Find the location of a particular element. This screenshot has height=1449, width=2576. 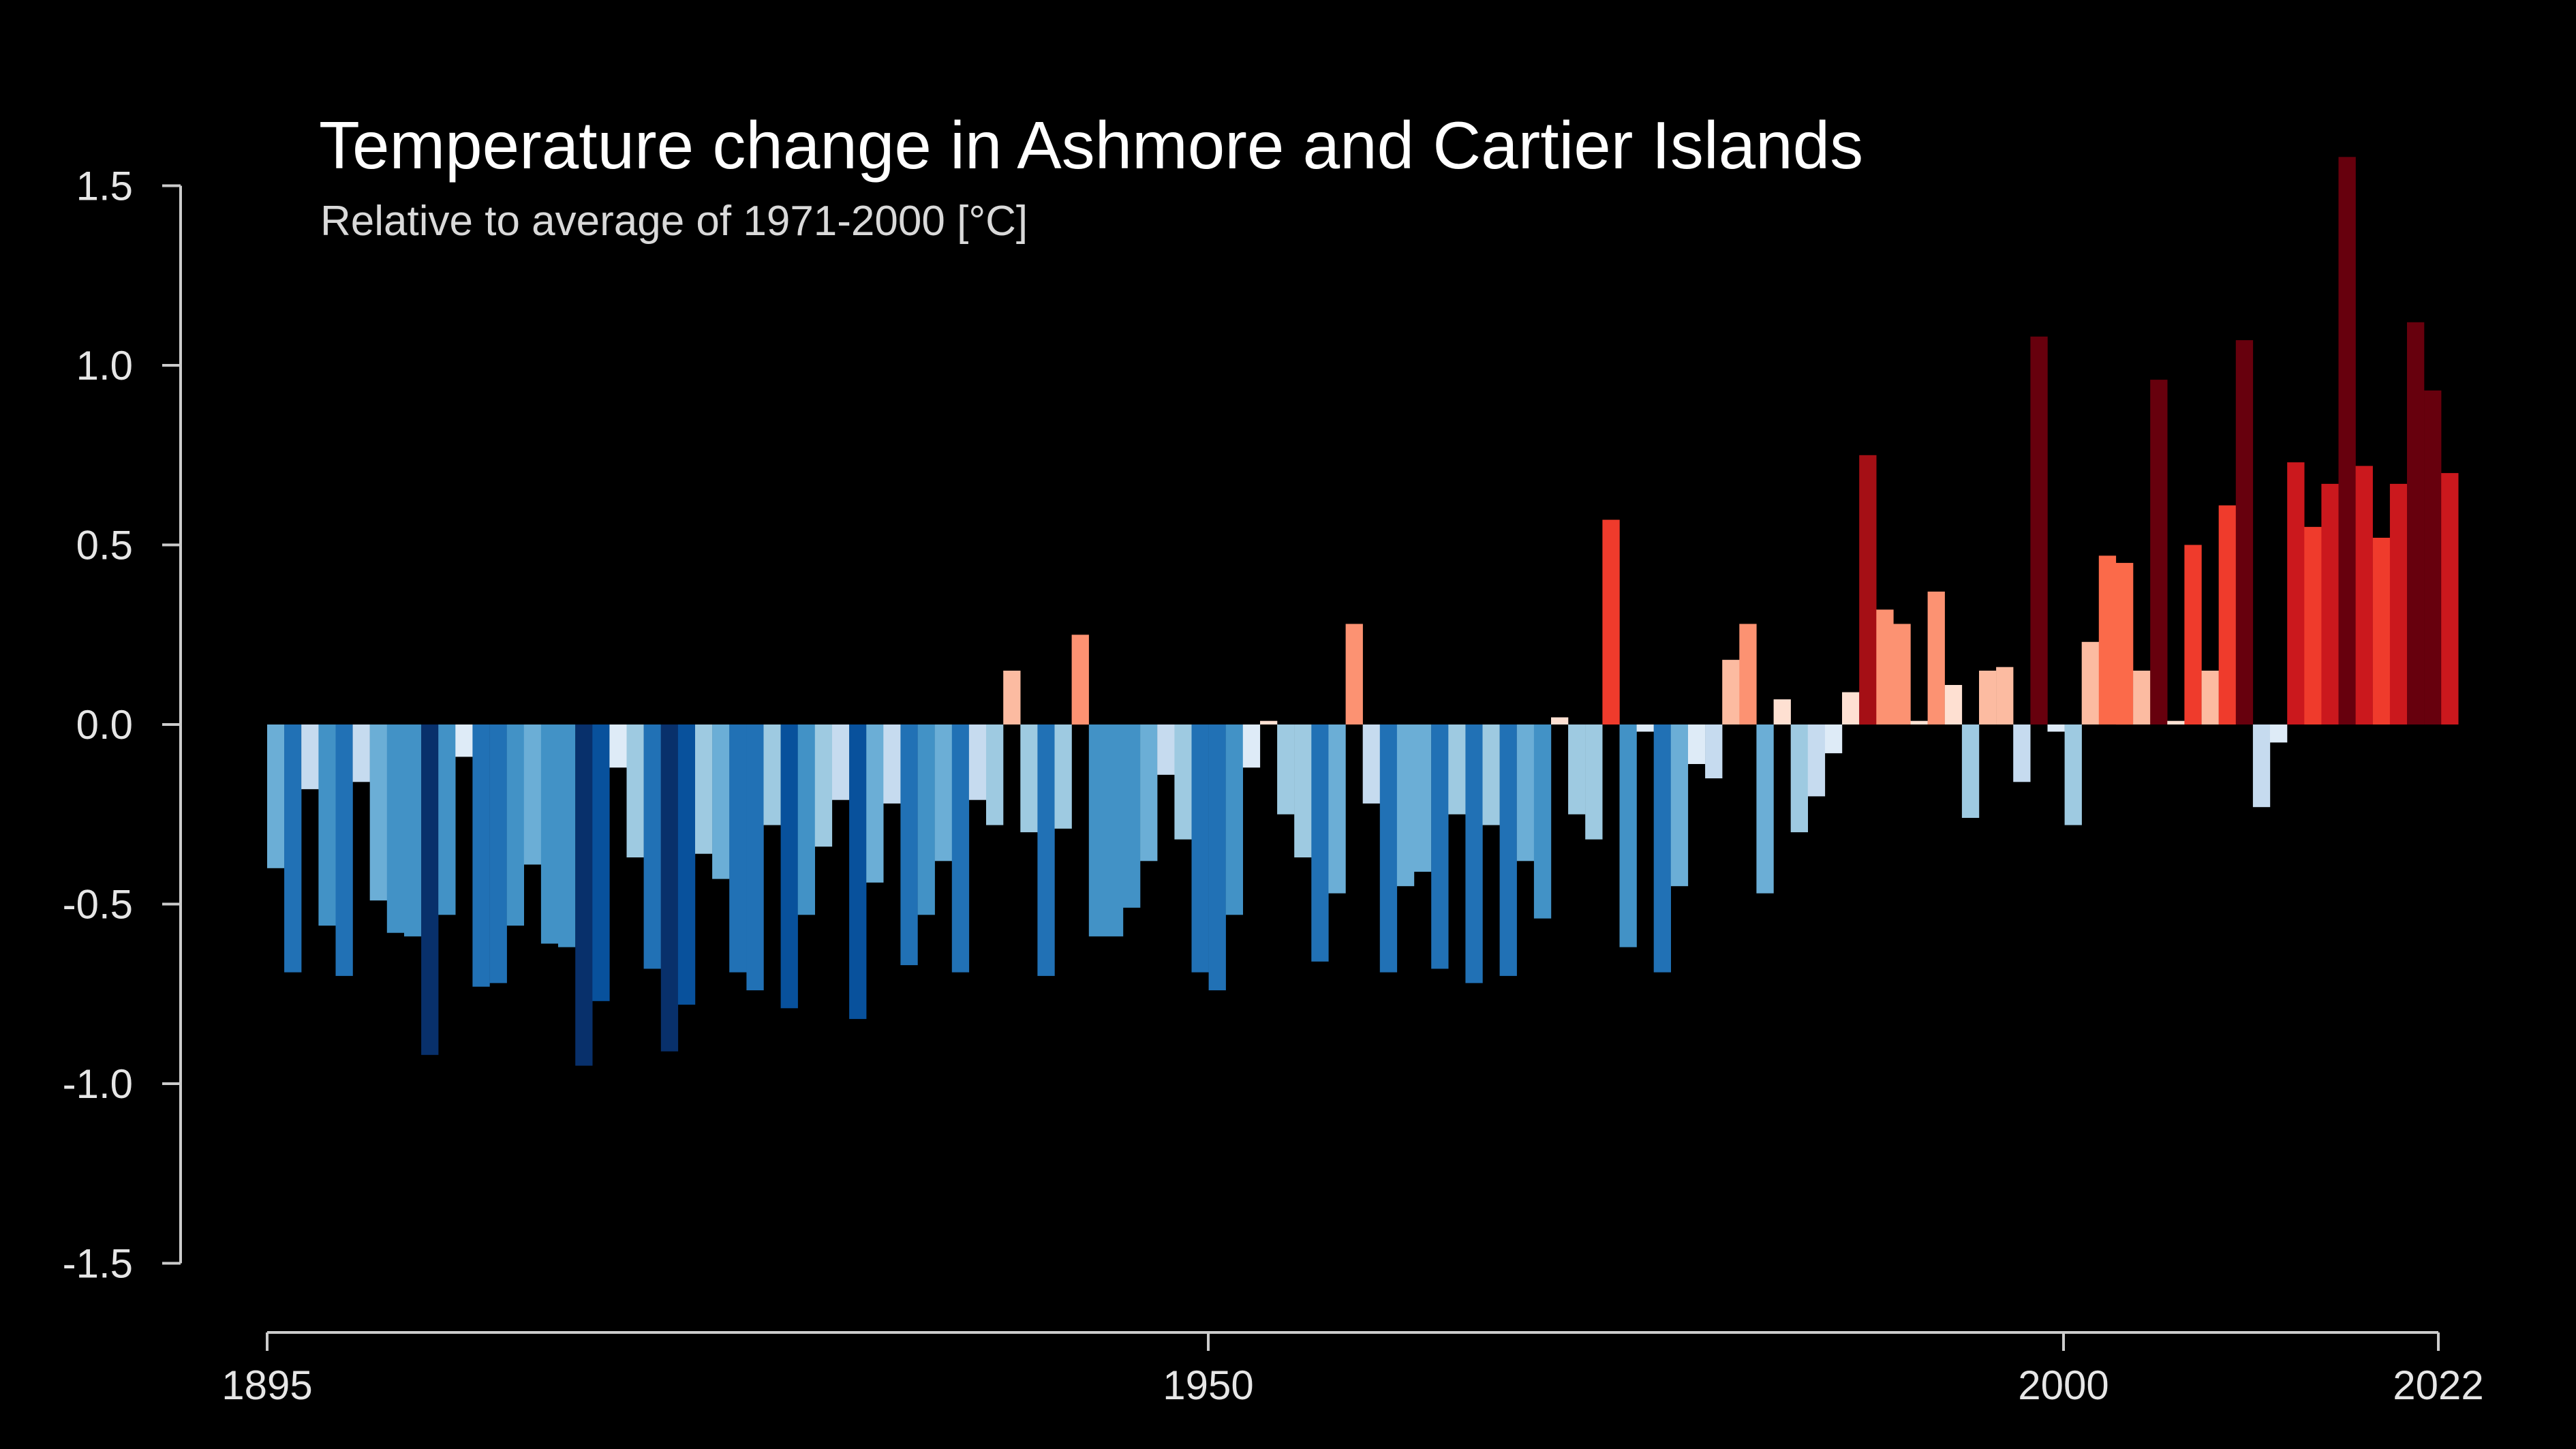

bar-2008 is located at coordinates (2210, 697).